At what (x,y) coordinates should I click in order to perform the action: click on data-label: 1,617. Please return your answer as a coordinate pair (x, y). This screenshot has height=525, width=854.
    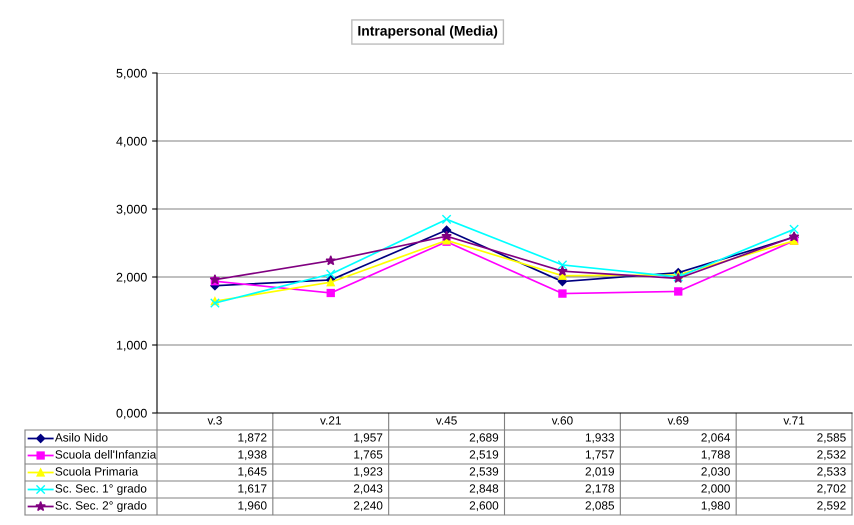
    Looking at the image, I should click on (252, 489).